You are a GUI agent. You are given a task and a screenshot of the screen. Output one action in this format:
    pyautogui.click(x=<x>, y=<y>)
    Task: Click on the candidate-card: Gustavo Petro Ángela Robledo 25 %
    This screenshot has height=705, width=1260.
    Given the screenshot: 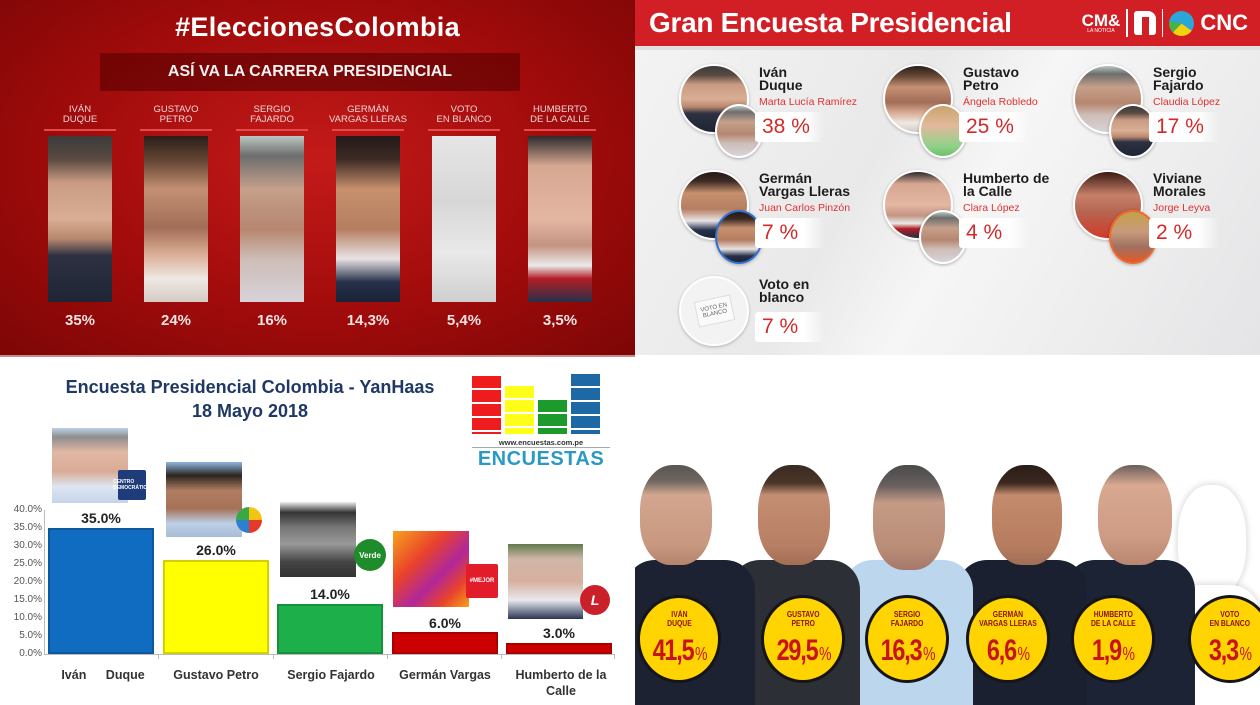 What is the action you would take?
    pyautogui.click(x=978, y=114)
    